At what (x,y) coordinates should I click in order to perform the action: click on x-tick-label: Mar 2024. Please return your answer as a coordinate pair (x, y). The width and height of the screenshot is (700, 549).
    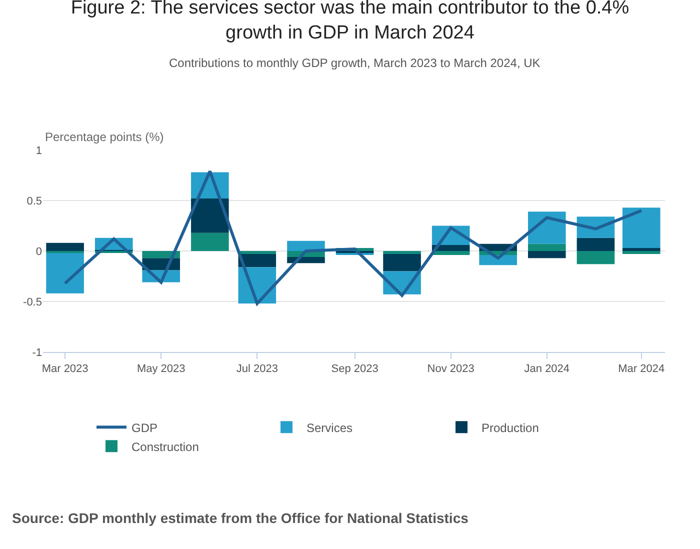
    Looking at the image, I should click on (641, 369).